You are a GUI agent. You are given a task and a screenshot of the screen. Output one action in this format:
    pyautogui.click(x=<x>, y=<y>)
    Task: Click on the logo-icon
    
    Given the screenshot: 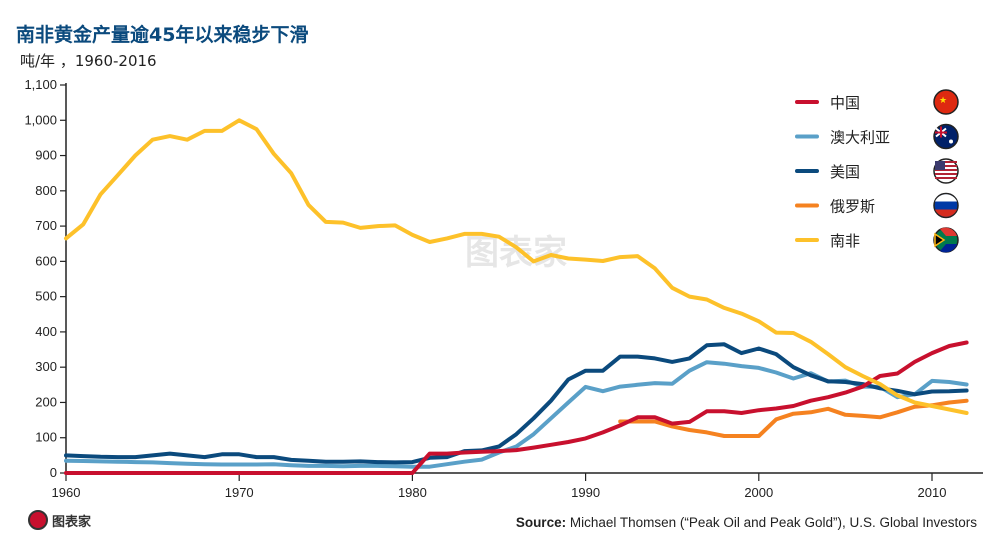 What is the action you would take?
    pyautogui.click(x=38, y=520)
    